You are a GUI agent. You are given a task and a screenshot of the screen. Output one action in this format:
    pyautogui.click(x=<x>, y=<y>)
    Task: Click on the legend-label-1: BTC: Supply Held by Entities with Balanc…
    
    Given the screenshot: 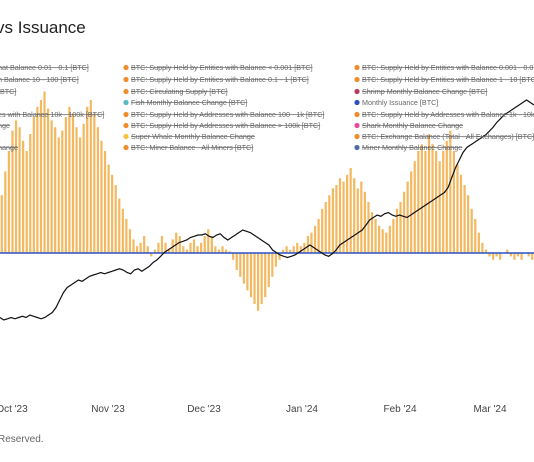 What is the action you would take?
    pyautogui.click(x=222, y=67)
    